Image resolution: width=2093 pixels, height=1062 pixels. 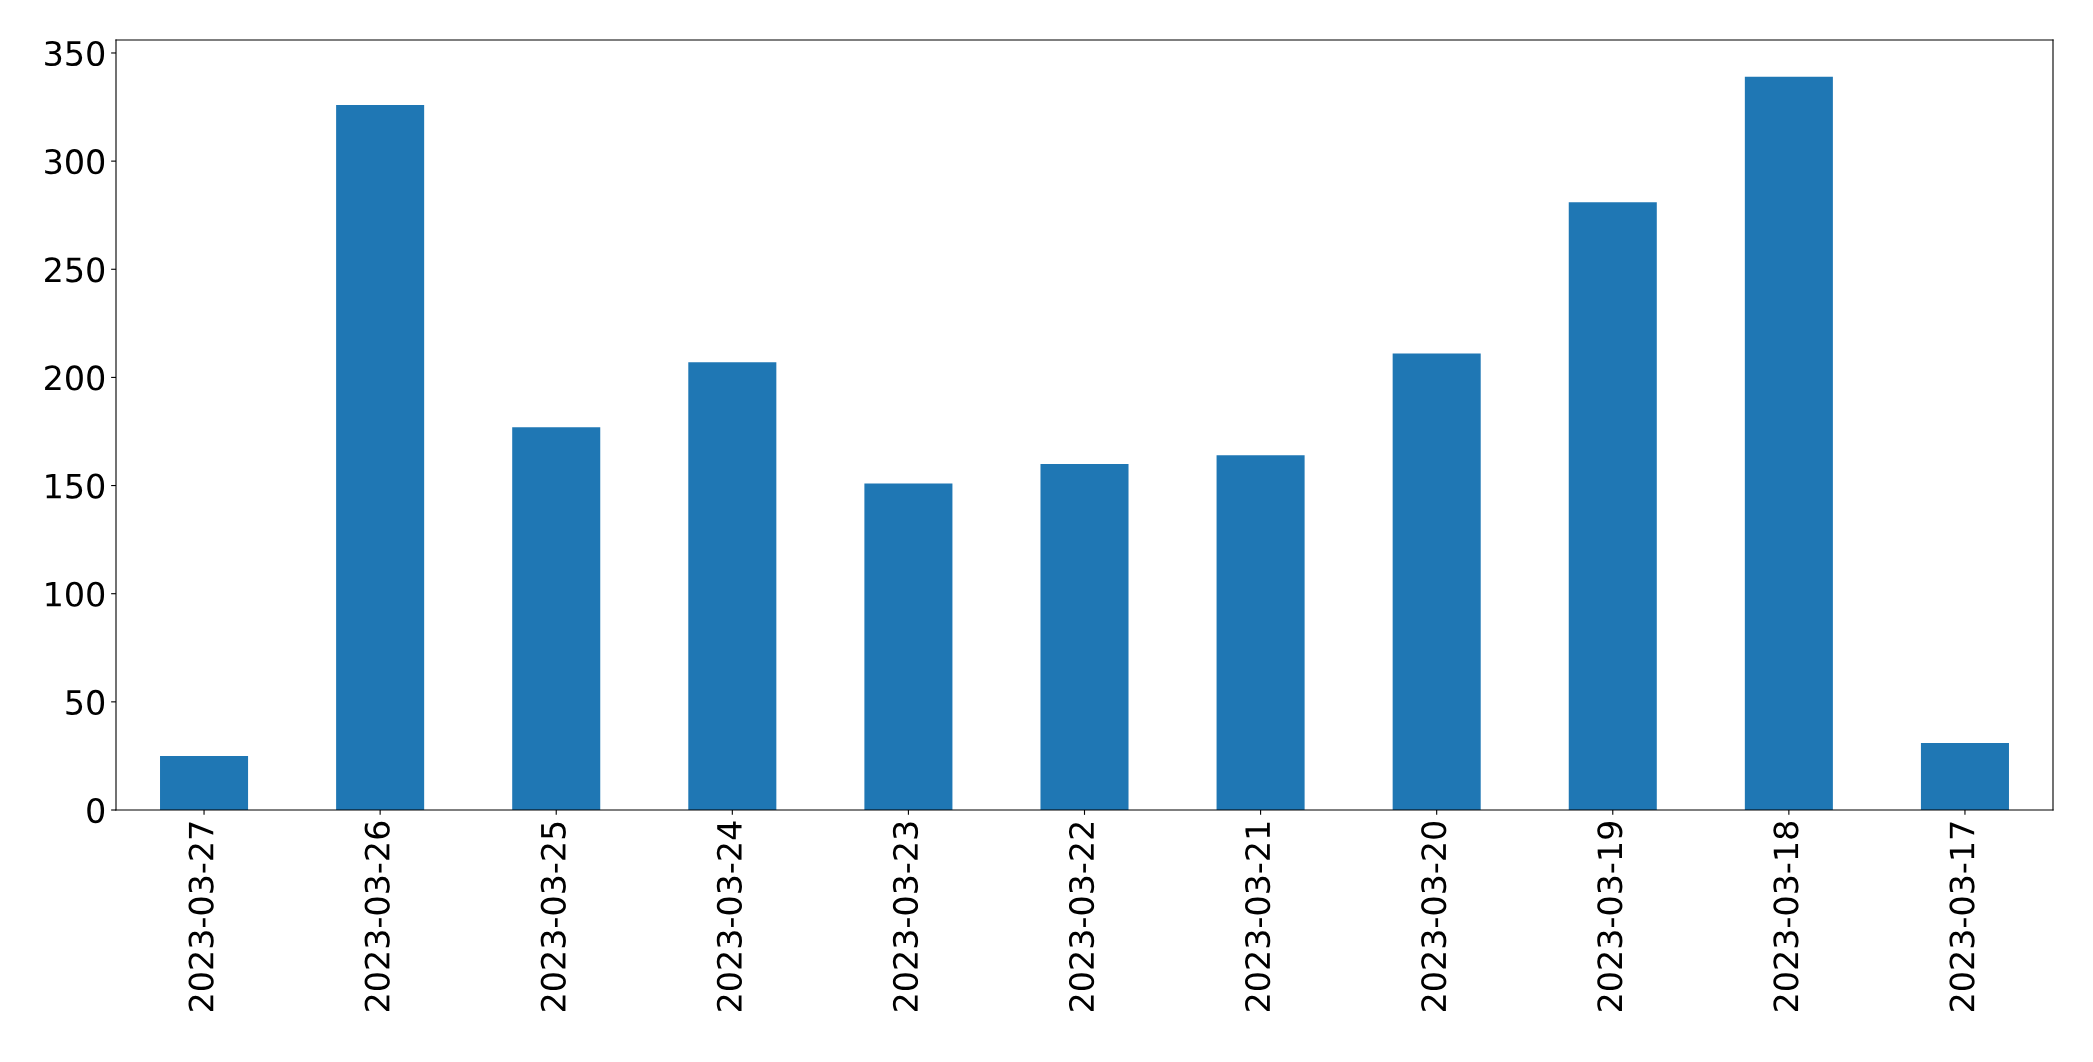 What do you see at coordinates (905, 916) in the screenshot?
I see `x-tick-label: 2023-03-23` at bounding box center [905, 916].